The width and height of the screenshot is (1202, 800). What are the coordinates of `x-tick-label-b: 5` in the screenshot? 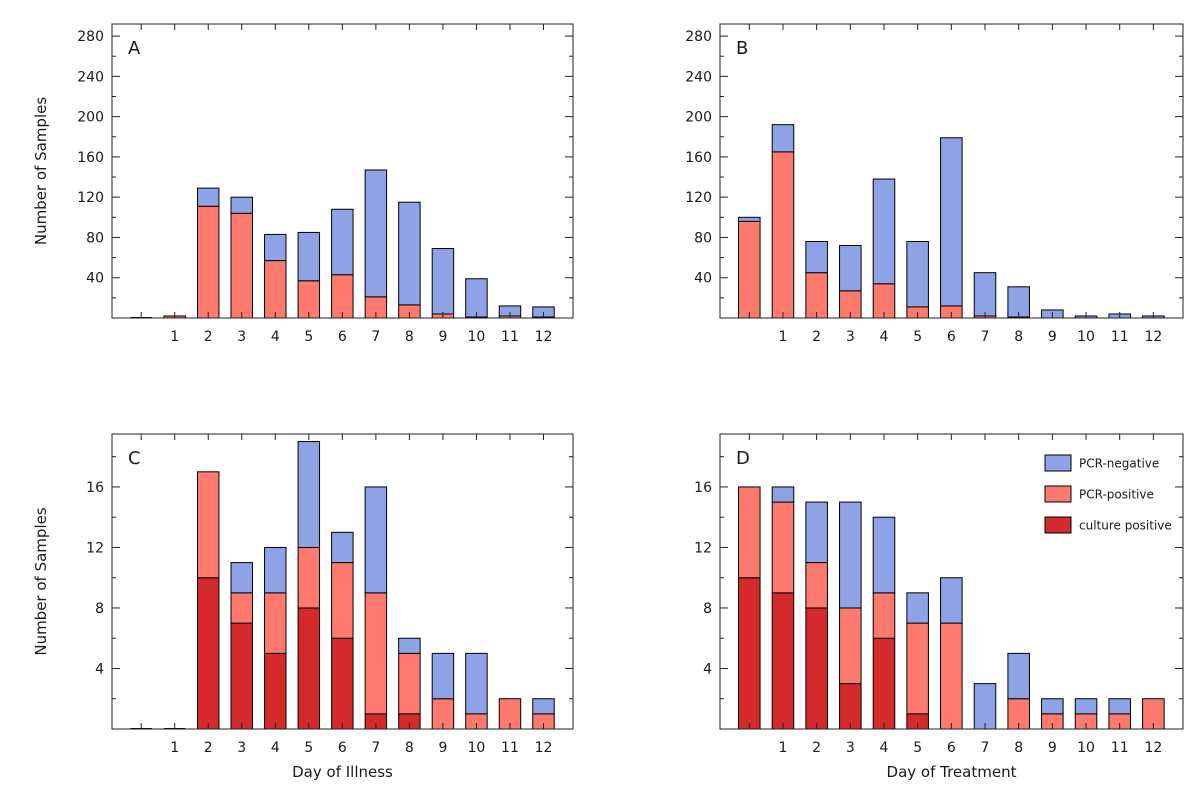 It's located at (917, 337).